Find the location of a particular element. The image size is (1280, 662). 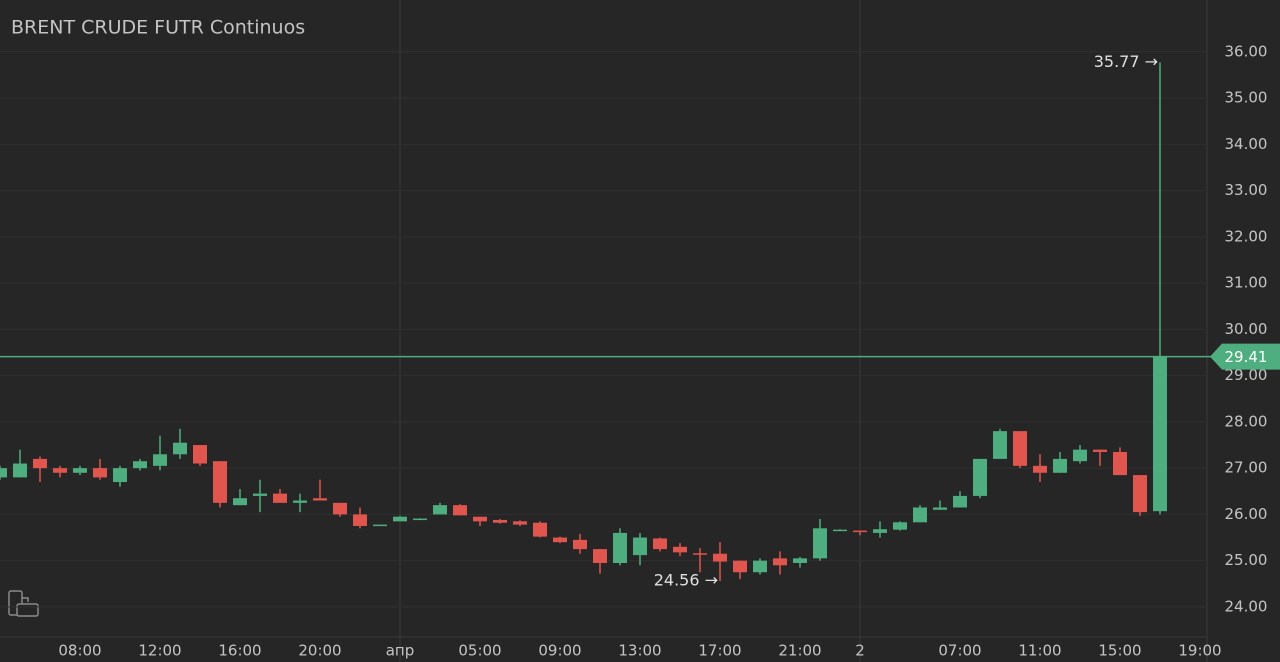

y-tick-label: 27.00 is located at coordinates (1246, 468).